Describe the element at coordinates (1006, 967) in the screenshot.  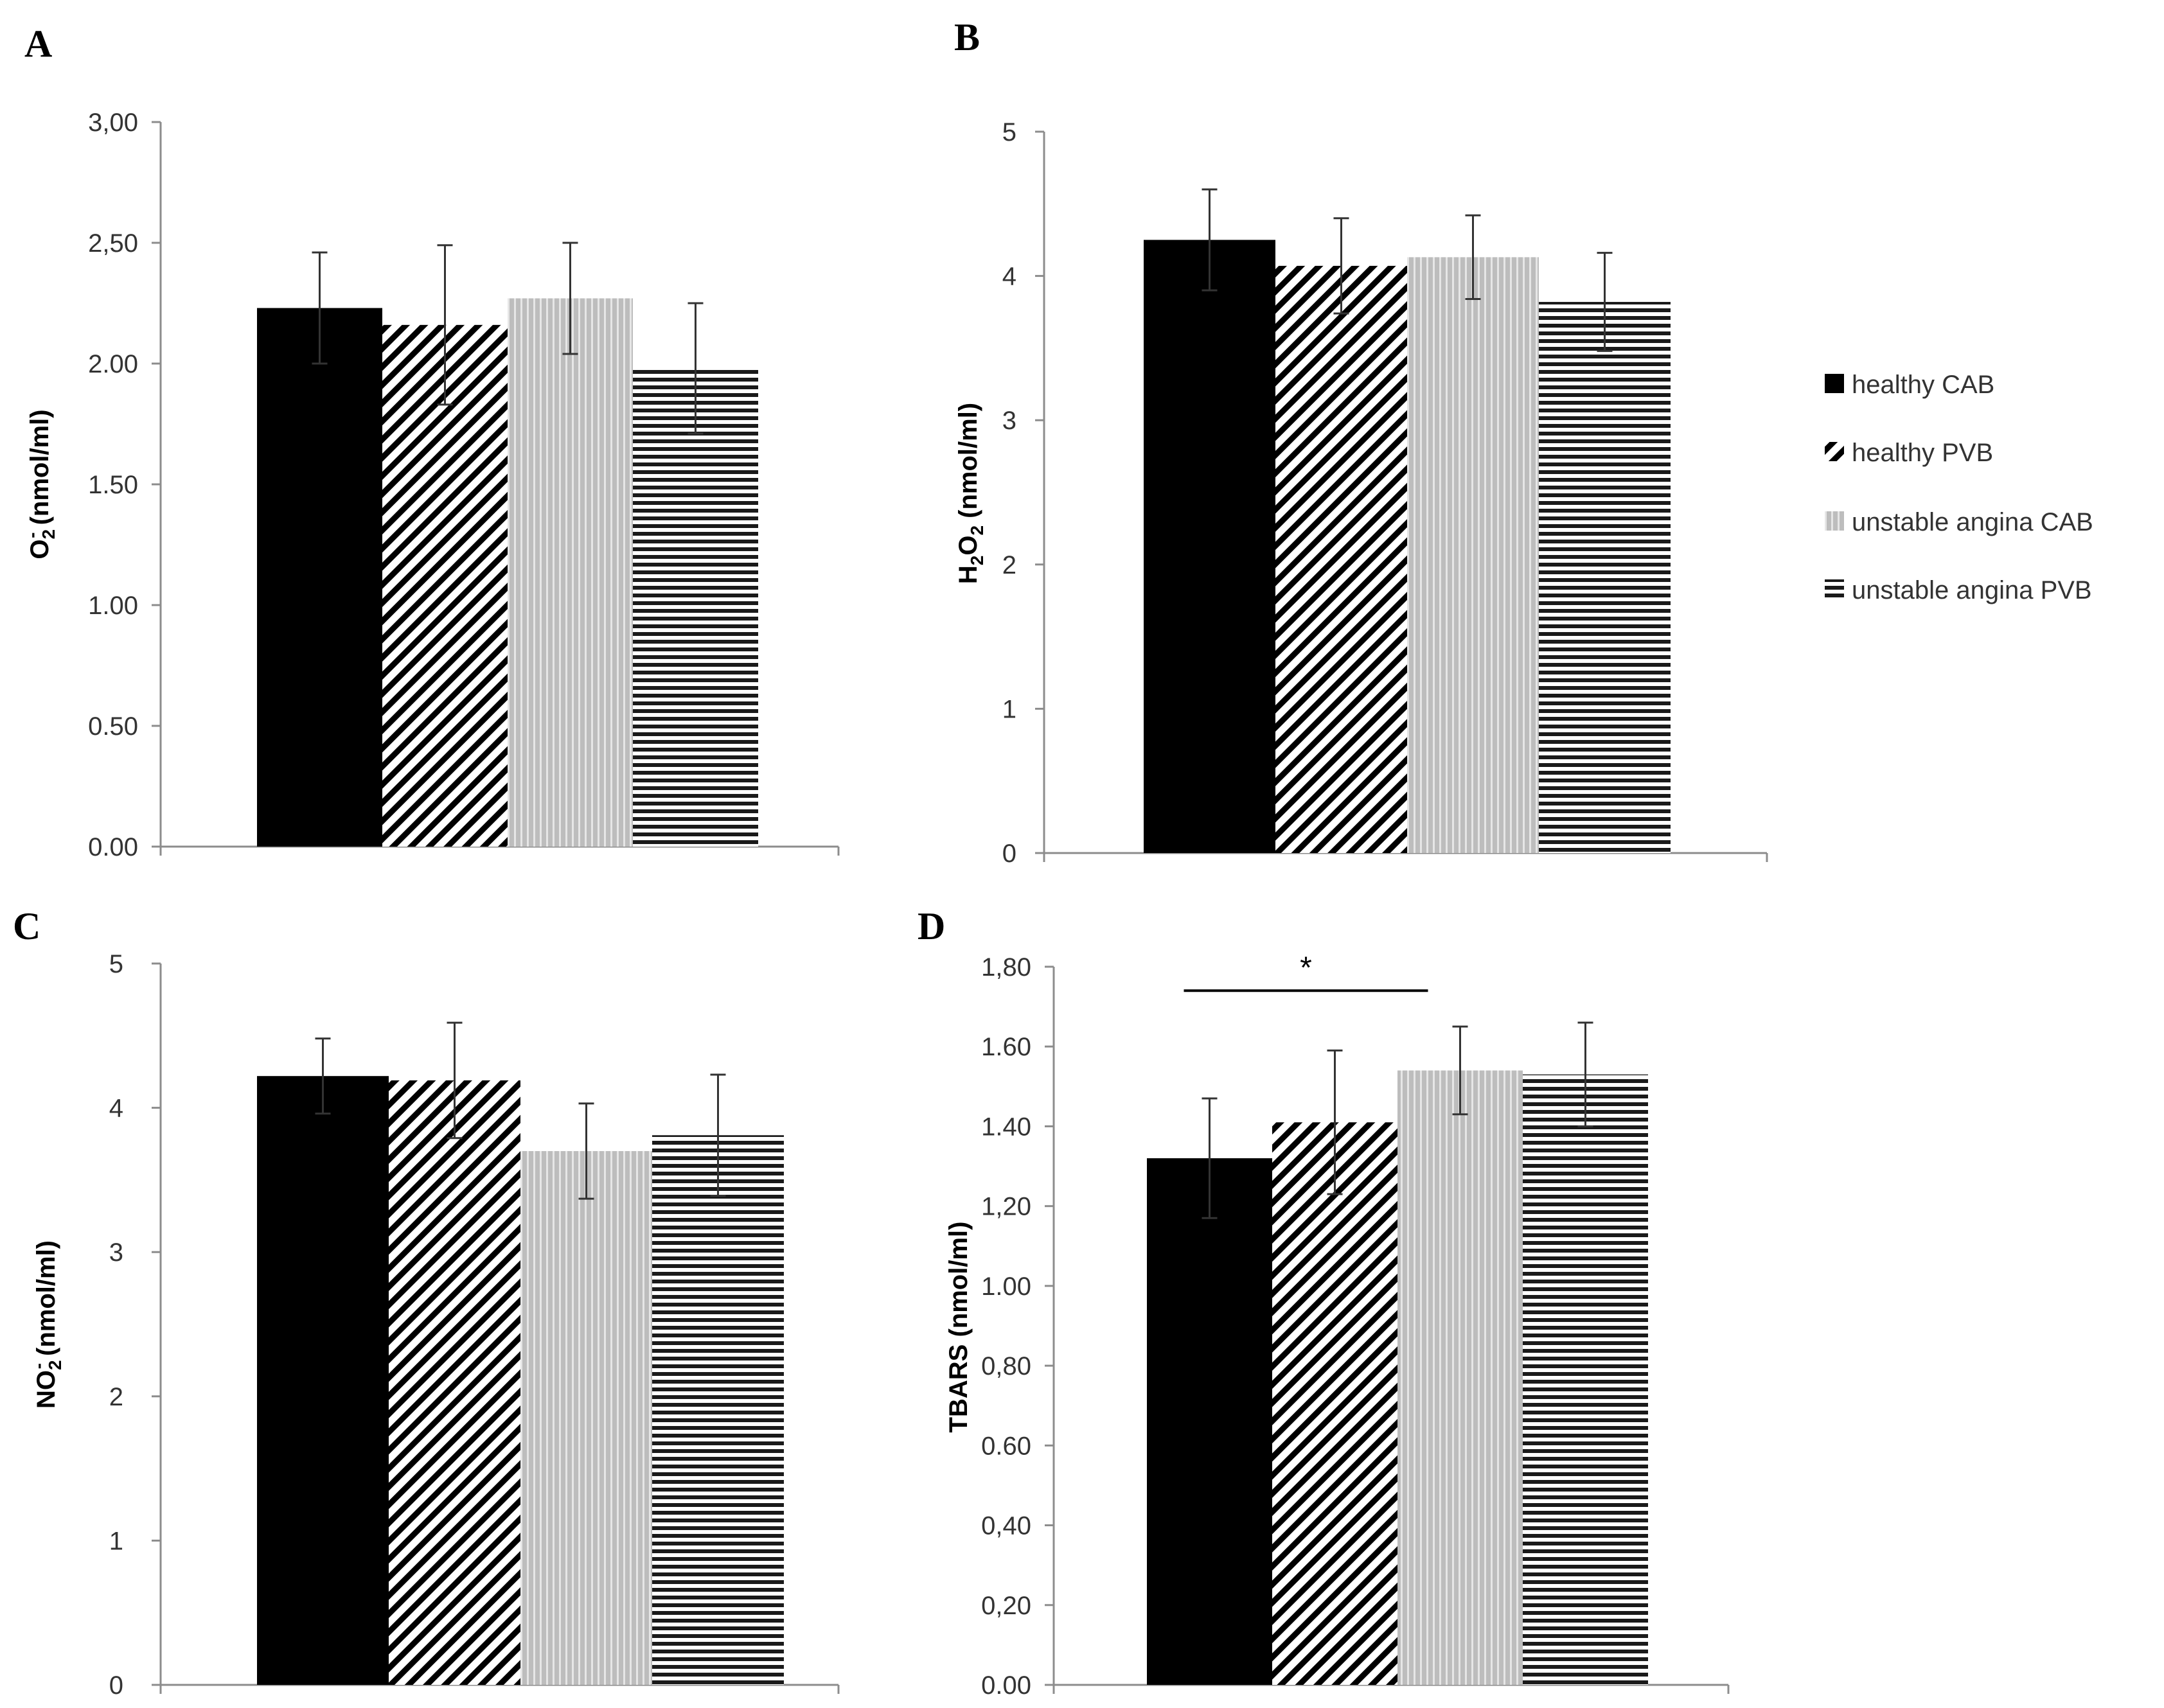
I see `y-tick-label: 1,80` at that location.